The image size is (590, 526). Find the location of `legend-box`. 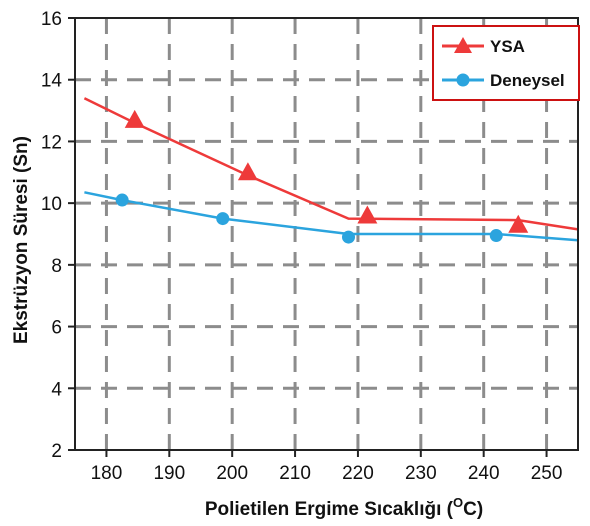

legend-box is located at coordinates (506, 63).